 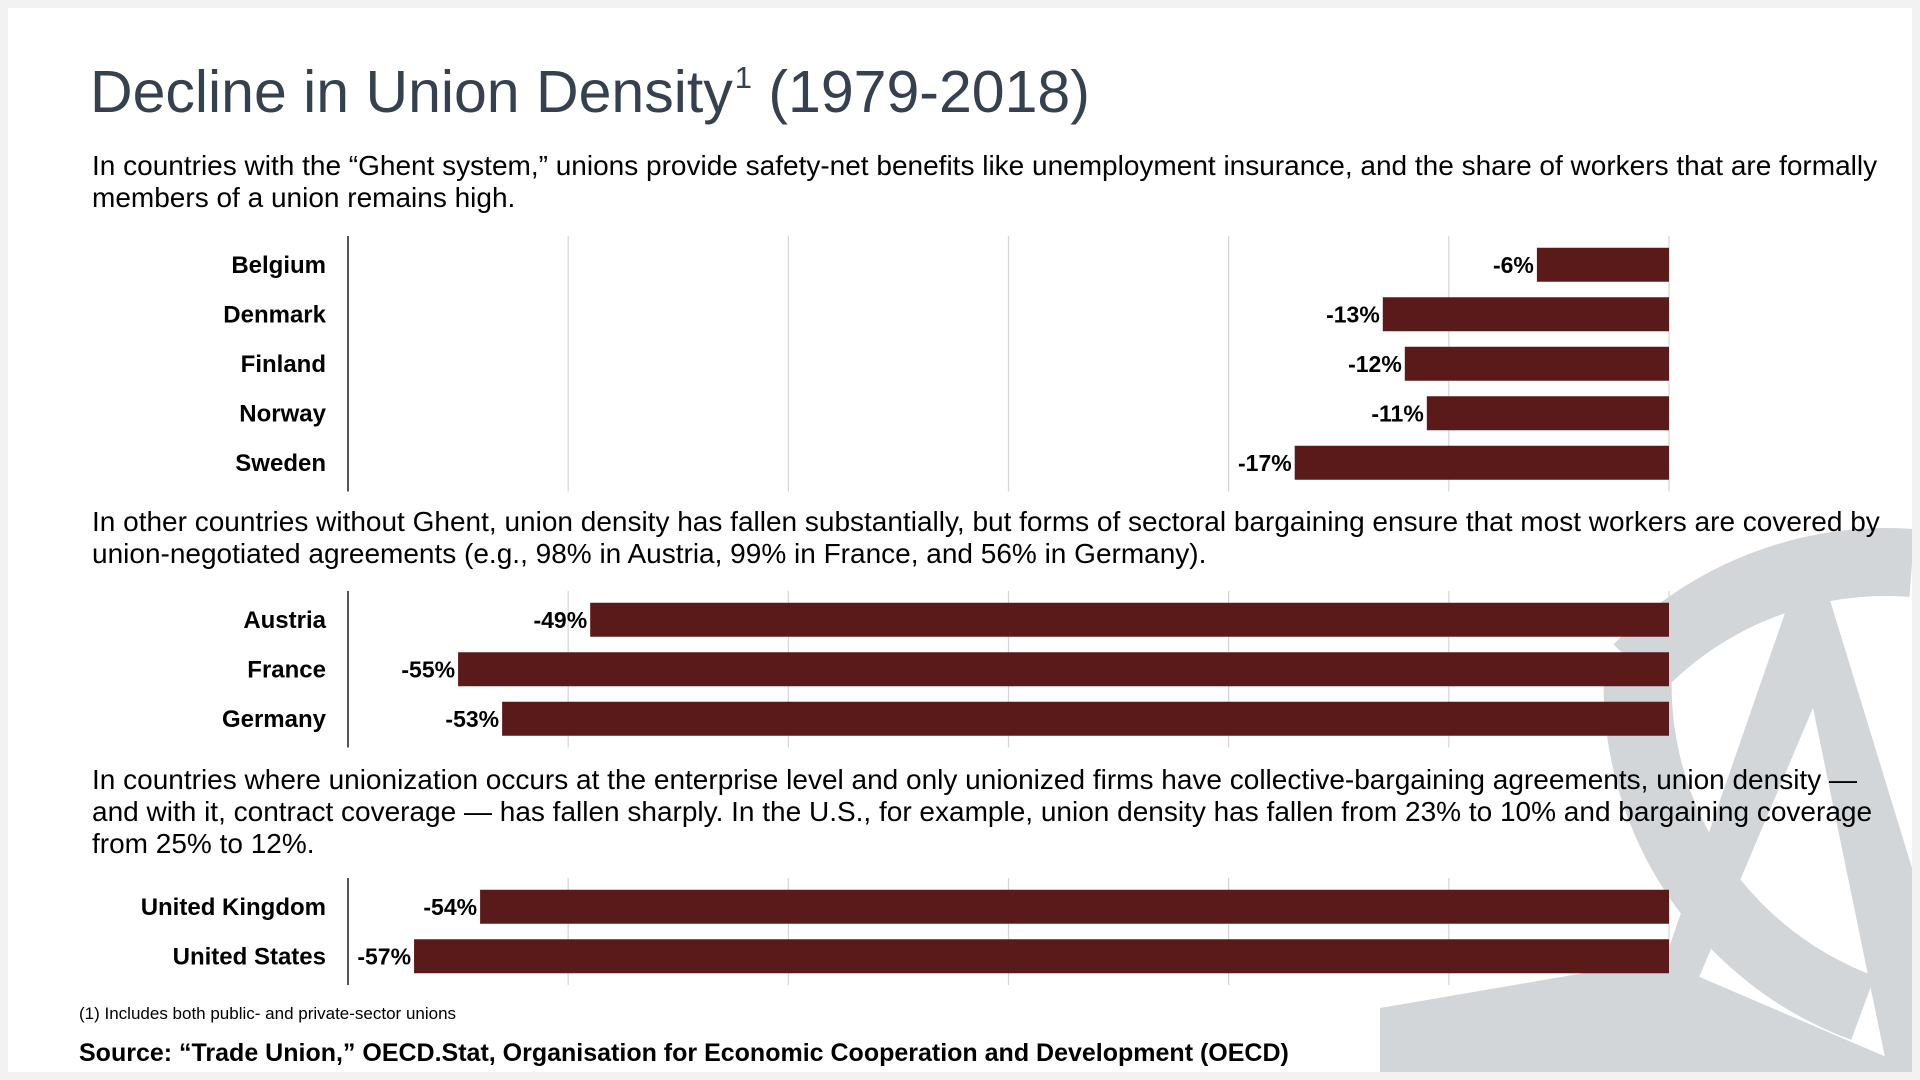 What do you see at coordinates (384, 956) in the screenshot?
I see `data-label: -57%` at bounding box center [384, 956].